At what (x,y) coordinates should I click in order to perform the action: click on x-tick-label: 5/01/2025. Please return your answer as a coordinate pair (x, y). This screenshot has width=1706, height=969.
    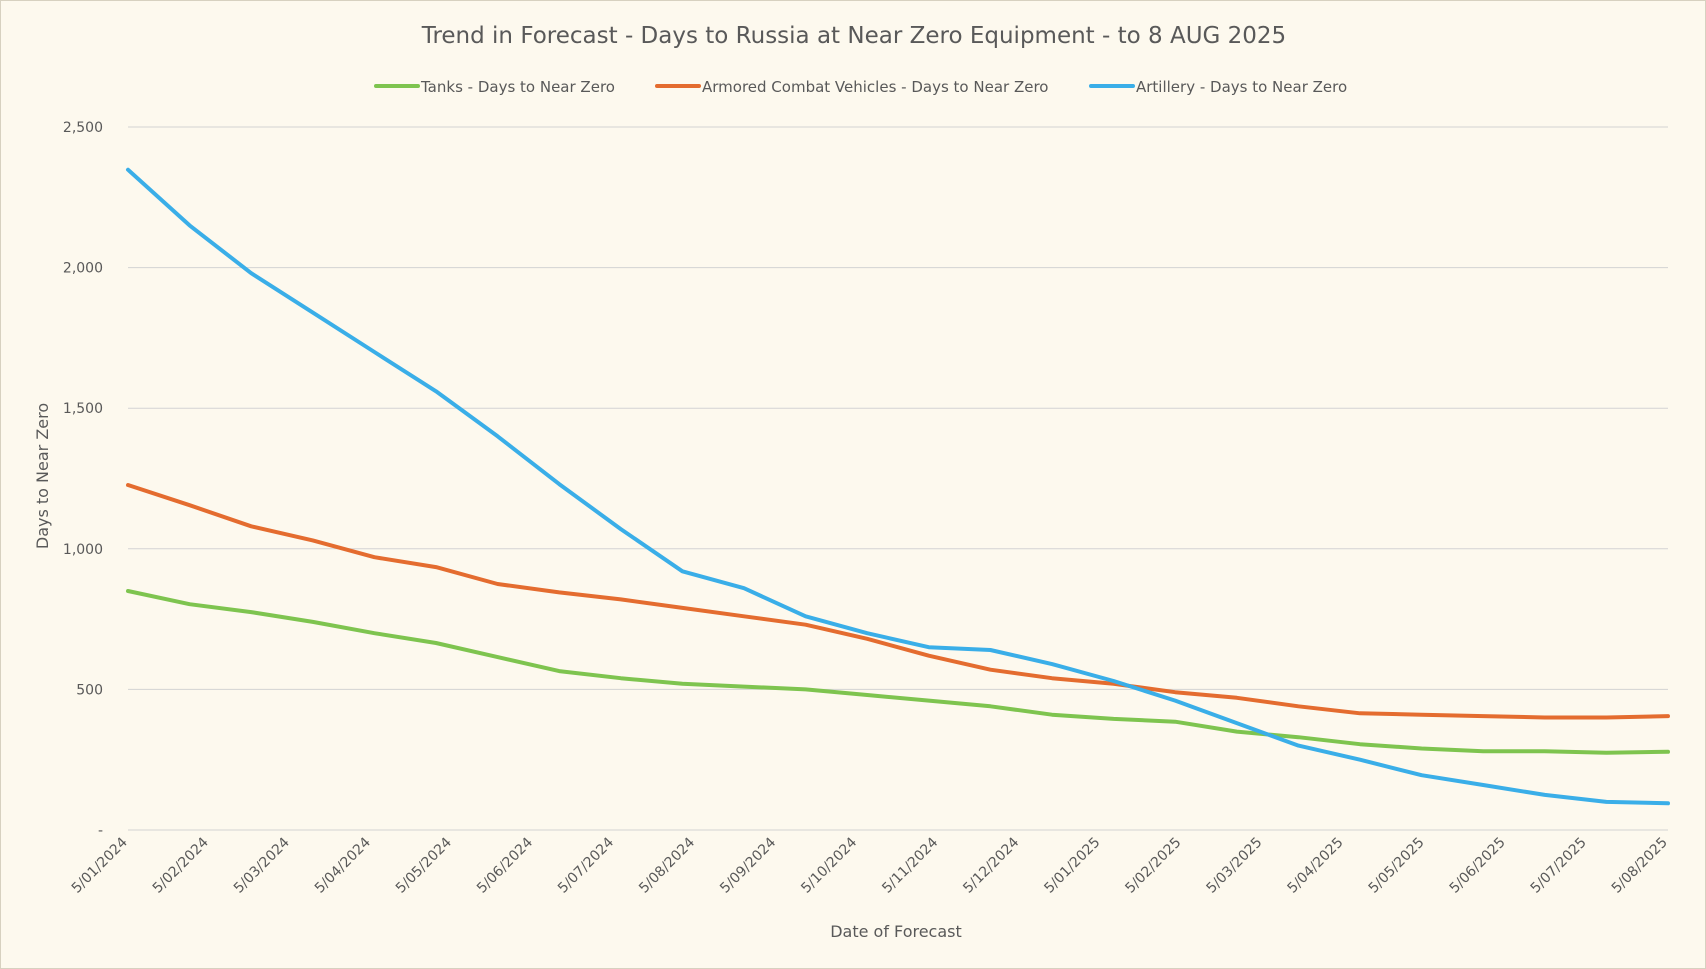
    Looking at the image, I should click on (1072, 866).